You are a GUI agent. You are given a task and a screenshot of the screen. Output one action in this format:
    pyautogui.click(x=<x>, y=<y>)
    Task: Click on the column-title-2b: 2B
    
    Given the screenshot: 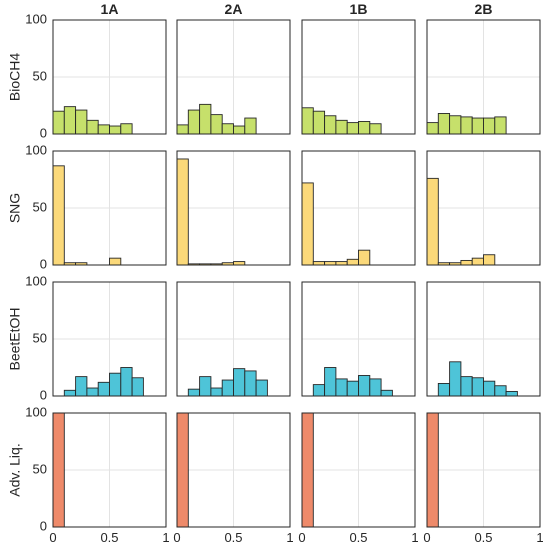 What is the action you would take?
    pyautogui.click(x=484, y=9)
    